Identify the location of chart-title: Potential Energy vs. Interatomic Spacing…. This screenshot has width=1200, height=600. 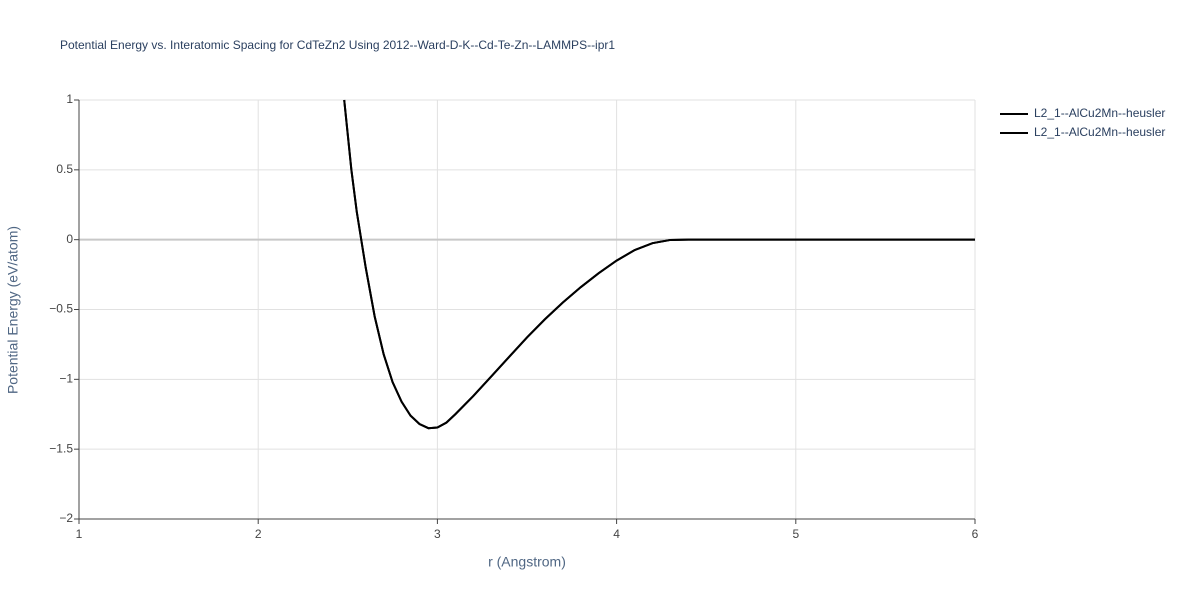
(337, 45).